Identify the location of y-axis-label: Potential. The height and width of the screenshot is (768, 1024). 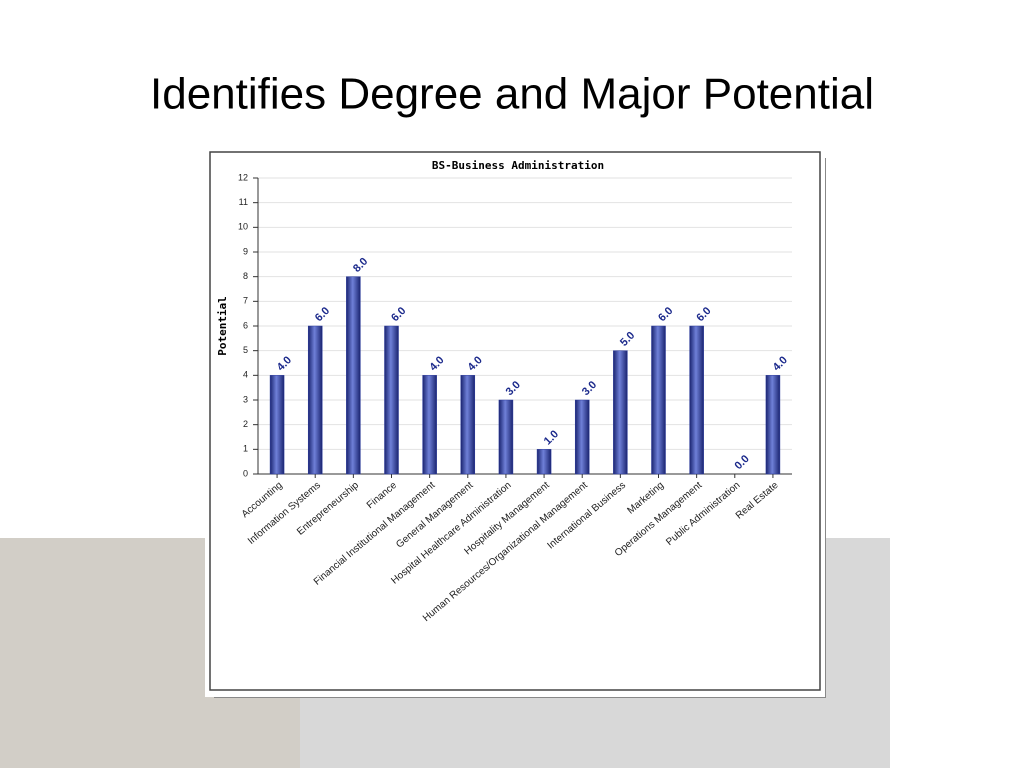
(222, 326).